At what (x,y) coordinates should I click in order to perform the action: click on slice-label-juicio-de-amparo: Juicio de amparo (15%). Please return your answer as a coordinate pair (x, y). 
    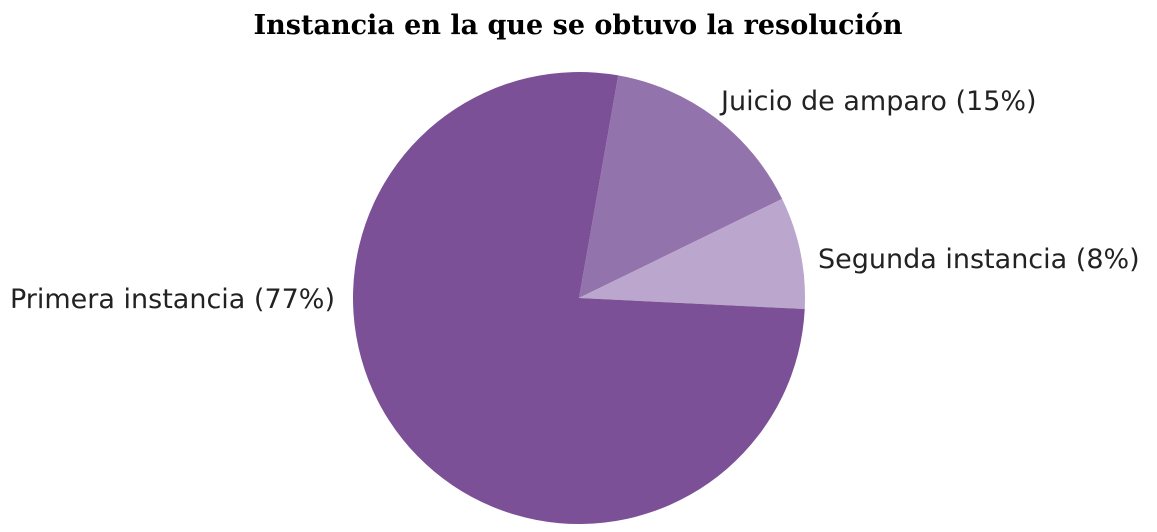
    Looking at the image, I should click on (878, 101).